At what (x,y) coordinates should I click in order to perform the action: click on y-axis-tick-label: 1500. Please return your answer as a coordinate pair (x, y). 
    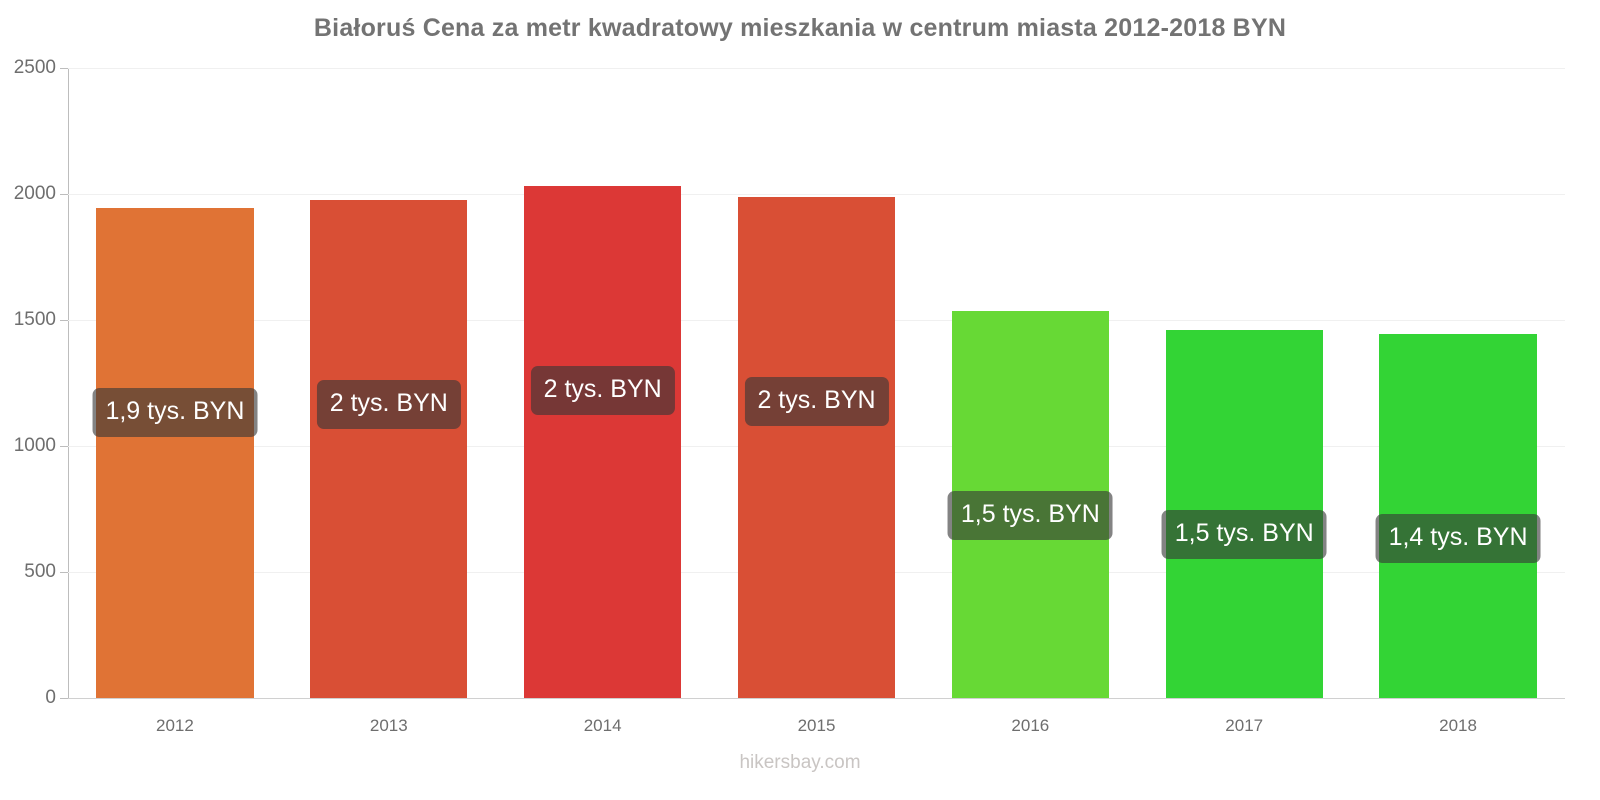
    Looking at the image, I should click on (34, 319).